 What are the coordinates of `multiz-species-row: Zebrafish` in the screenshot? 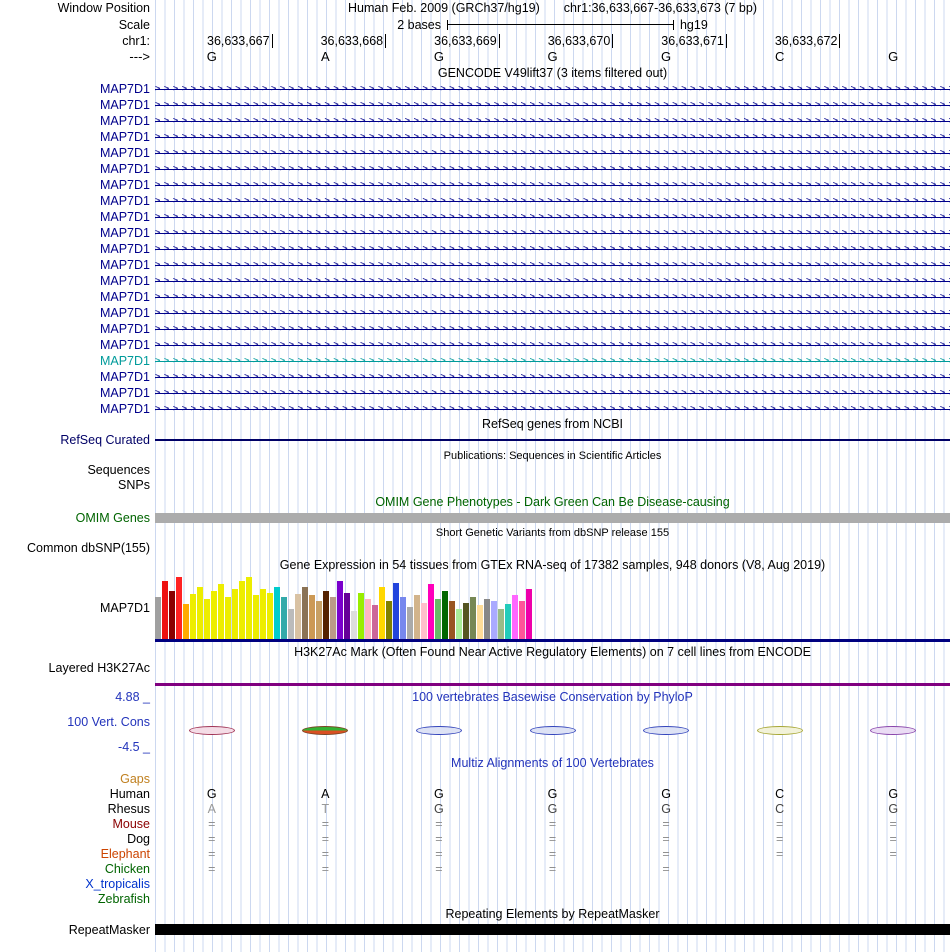 It's located at (475, 899).